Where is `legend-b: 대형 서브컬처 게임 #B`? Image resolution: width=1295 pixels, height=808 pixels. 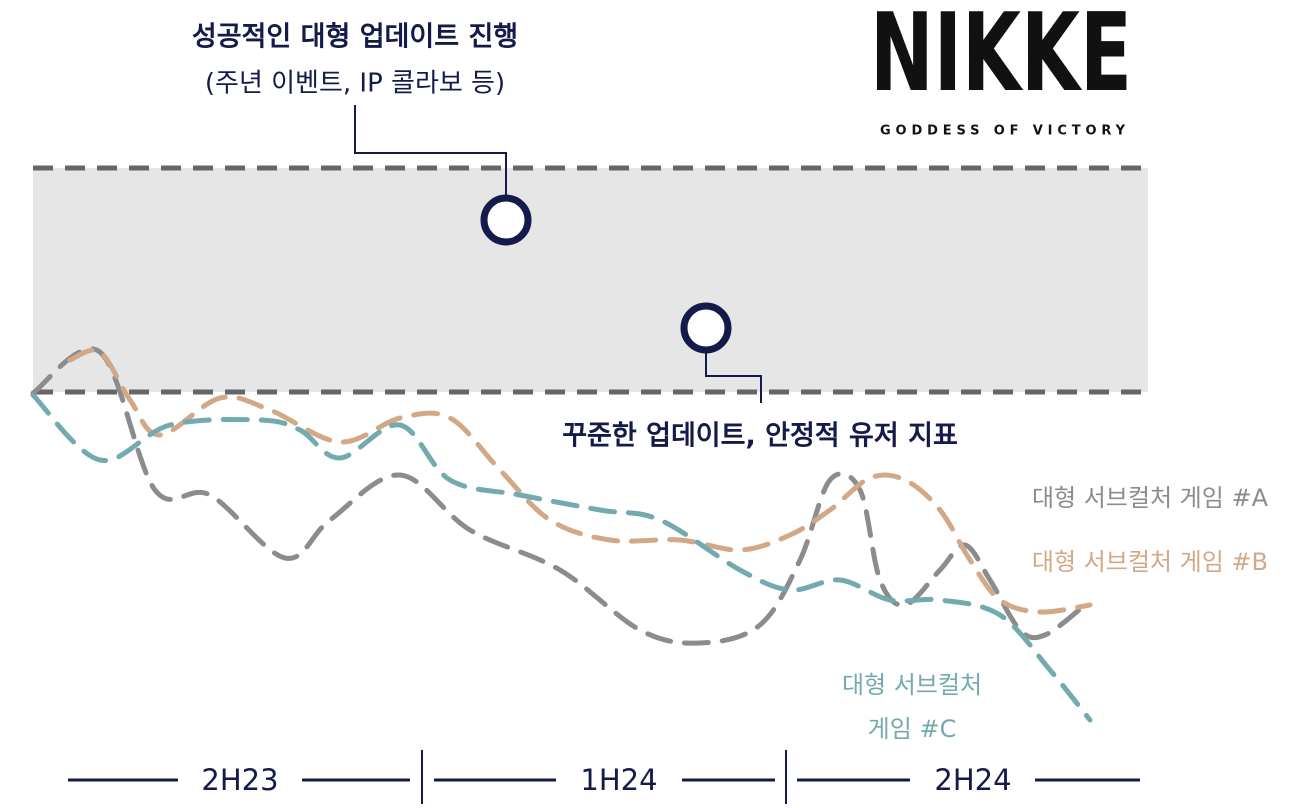
legend-b: 대형 서브컬처 게임 #B is located at coordinates (1150, 562).